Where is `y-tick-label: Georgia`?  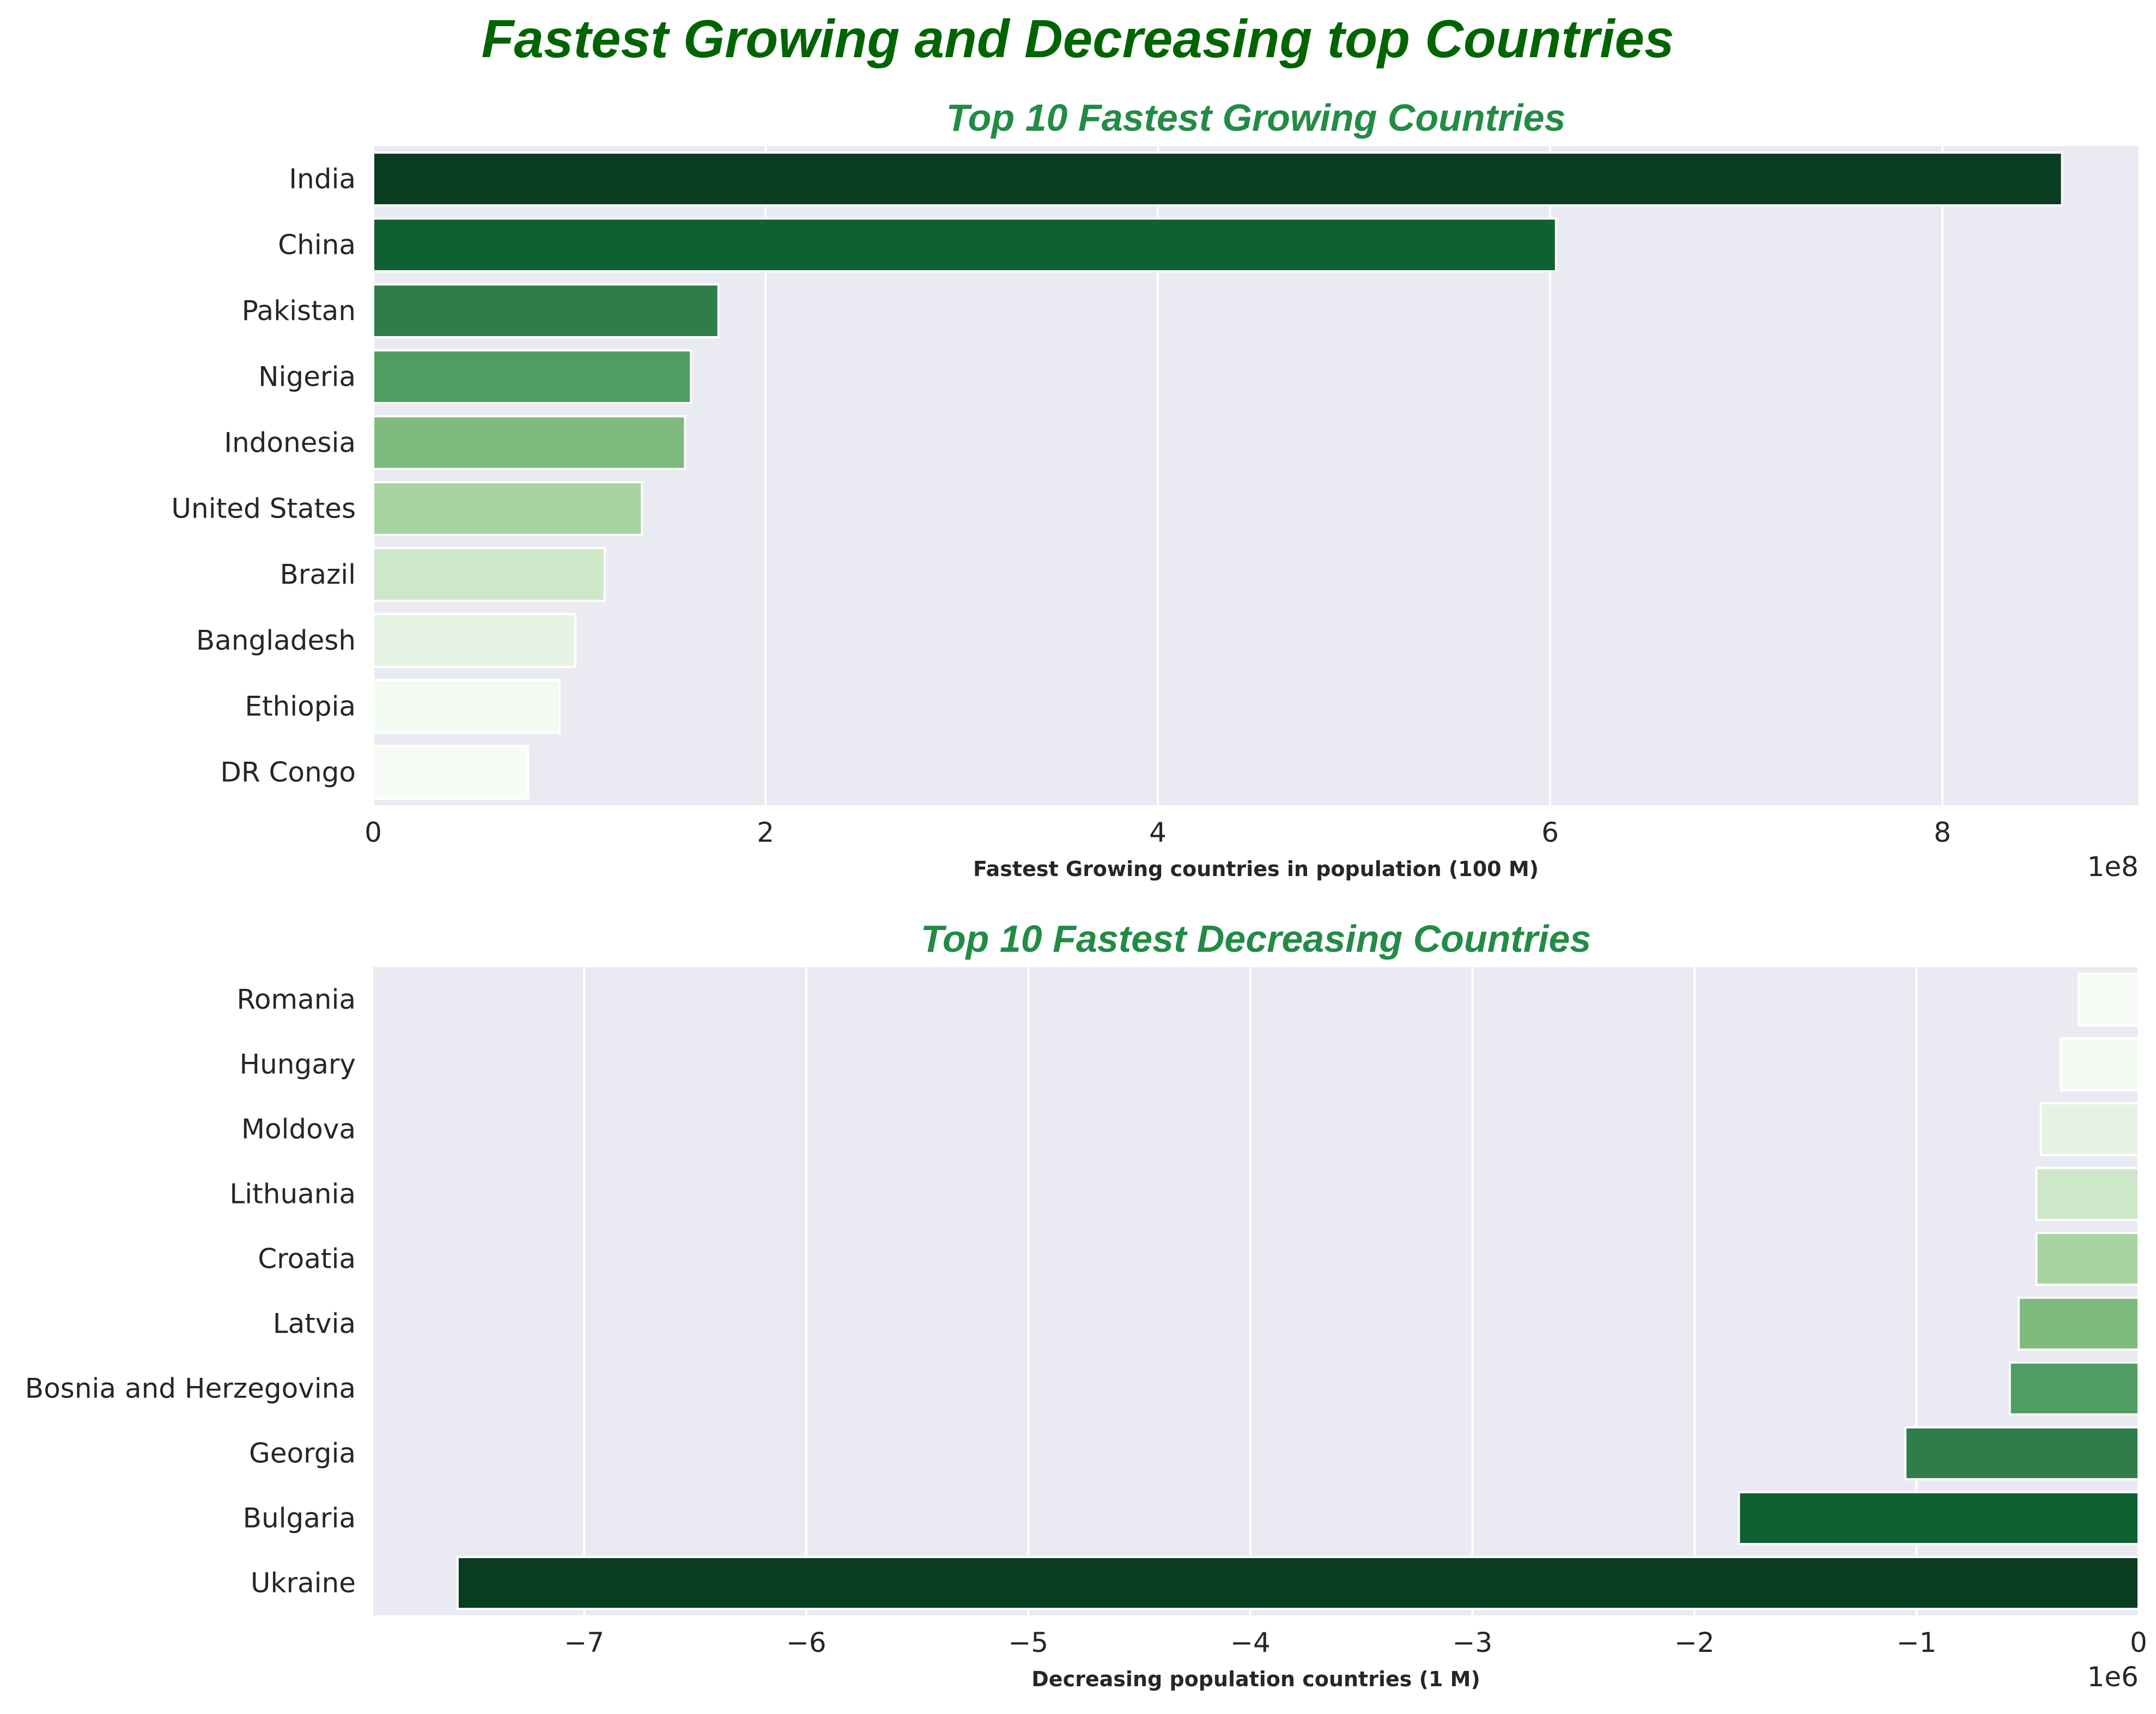 y-tick-label: Georgia is located at coordinates (302, 1454).